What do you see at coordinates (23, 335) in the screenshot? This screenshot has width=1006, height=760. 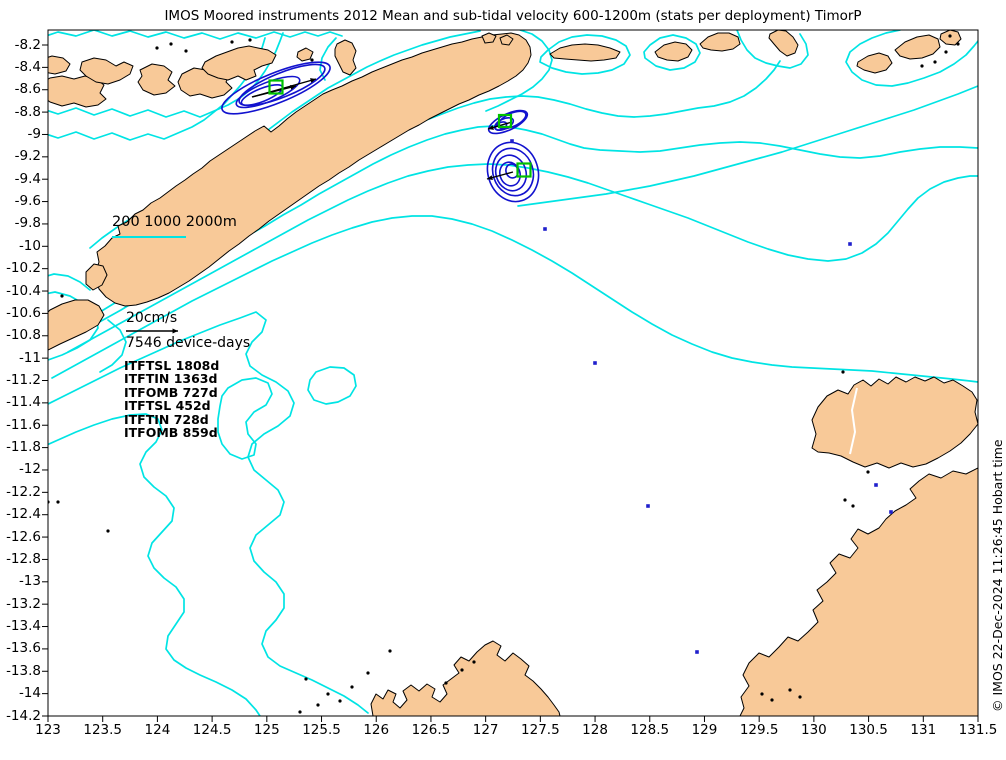 I see `y-tick-label: -10.8` at bounding box center [23, 335].